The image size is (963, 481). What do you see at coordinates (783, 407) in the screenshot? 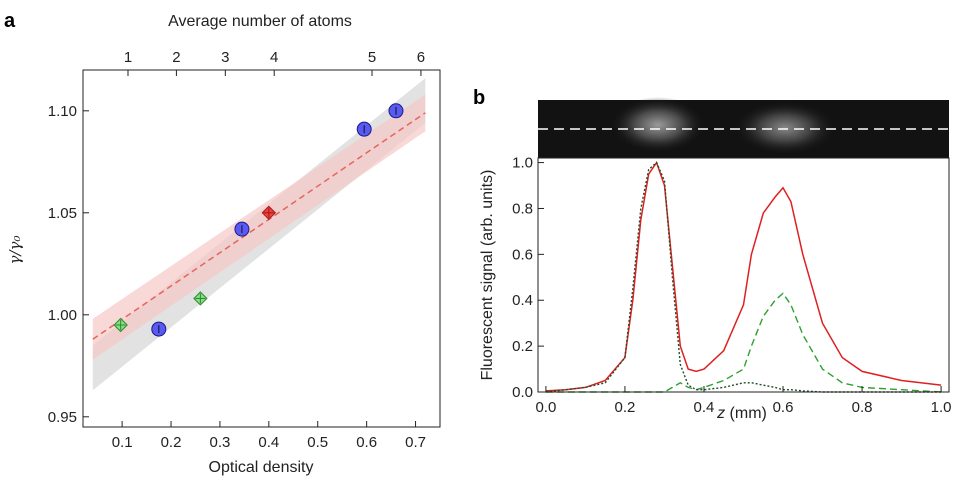
I see `x-tick-label-b: 0.6` at bounding box center [783, 407].